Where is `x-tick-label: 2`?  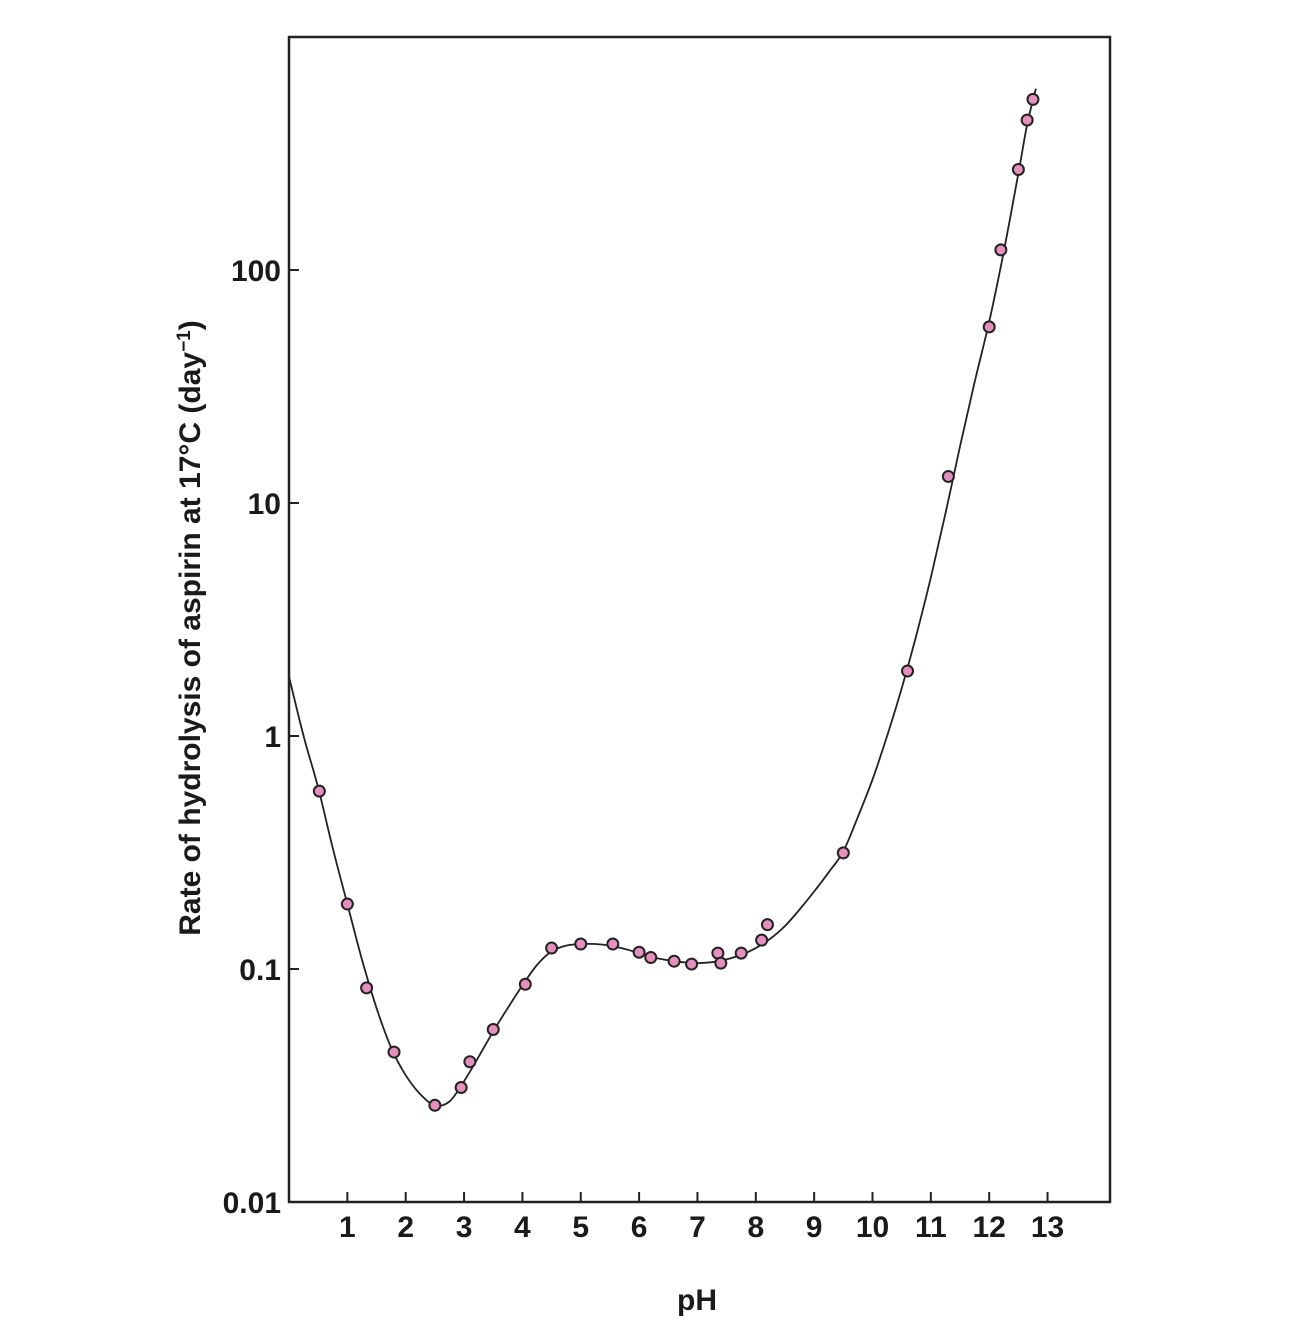 x-tick-label: 2 is located at coordinates (405, 1227).